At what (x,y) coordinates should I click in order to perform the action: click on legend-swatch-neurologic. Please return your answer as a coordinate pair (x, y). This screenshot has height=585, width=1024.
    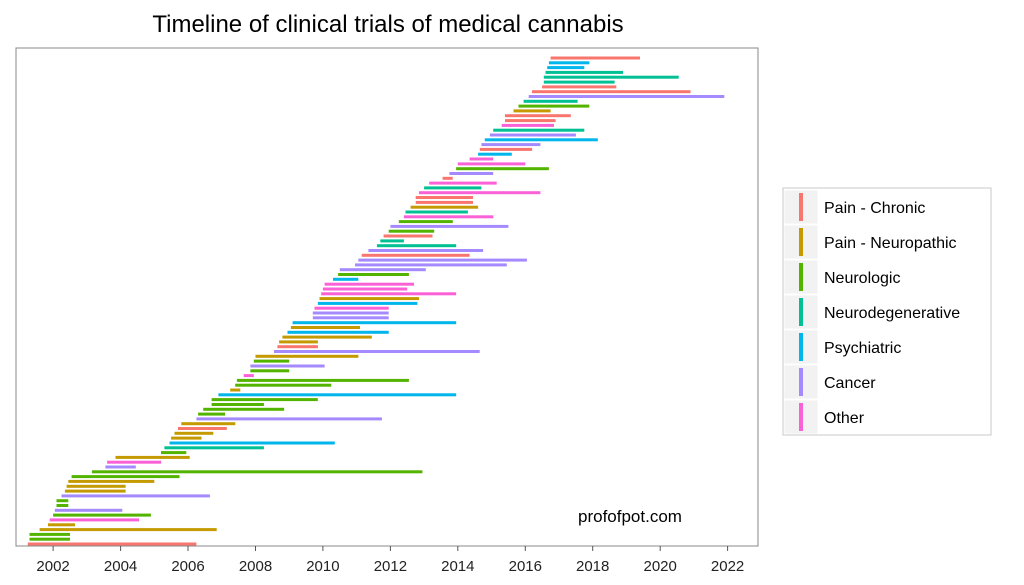
    Looking at the image, I should click on (801, 277).